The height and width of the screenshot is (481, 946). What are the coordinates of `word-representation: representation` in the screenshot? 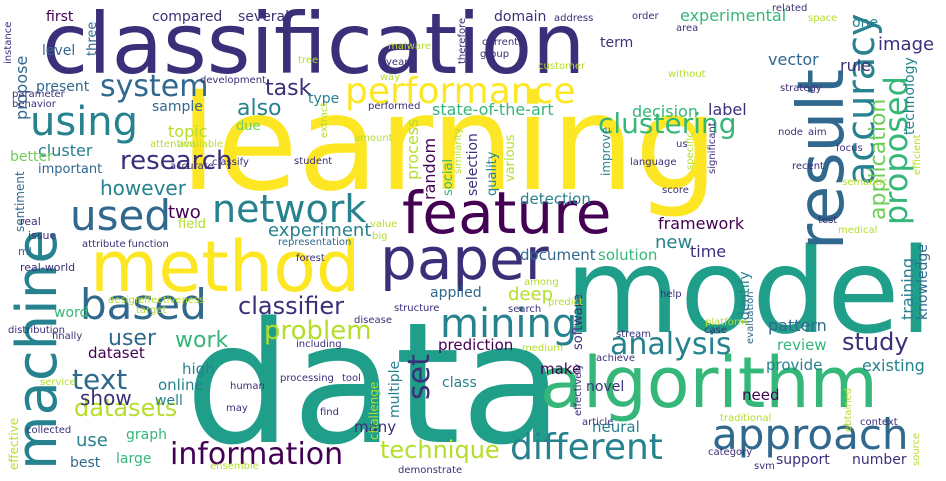 It's located at (315, 242).